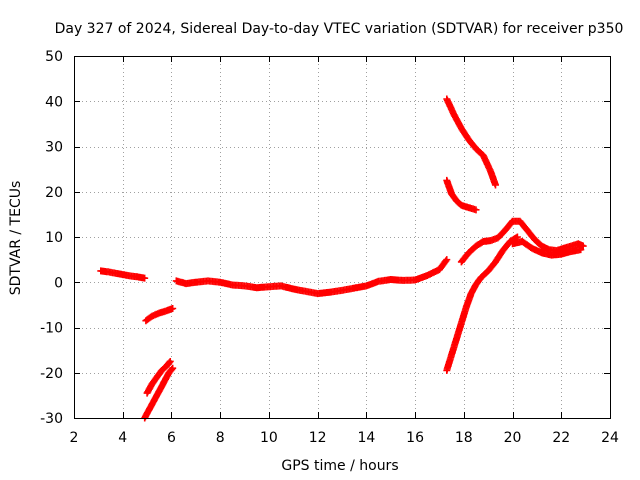  What do you see at coordinates (58, 283) in the screenshot?
I see `y-tick-label: 0` at bounding box center [58, 283].